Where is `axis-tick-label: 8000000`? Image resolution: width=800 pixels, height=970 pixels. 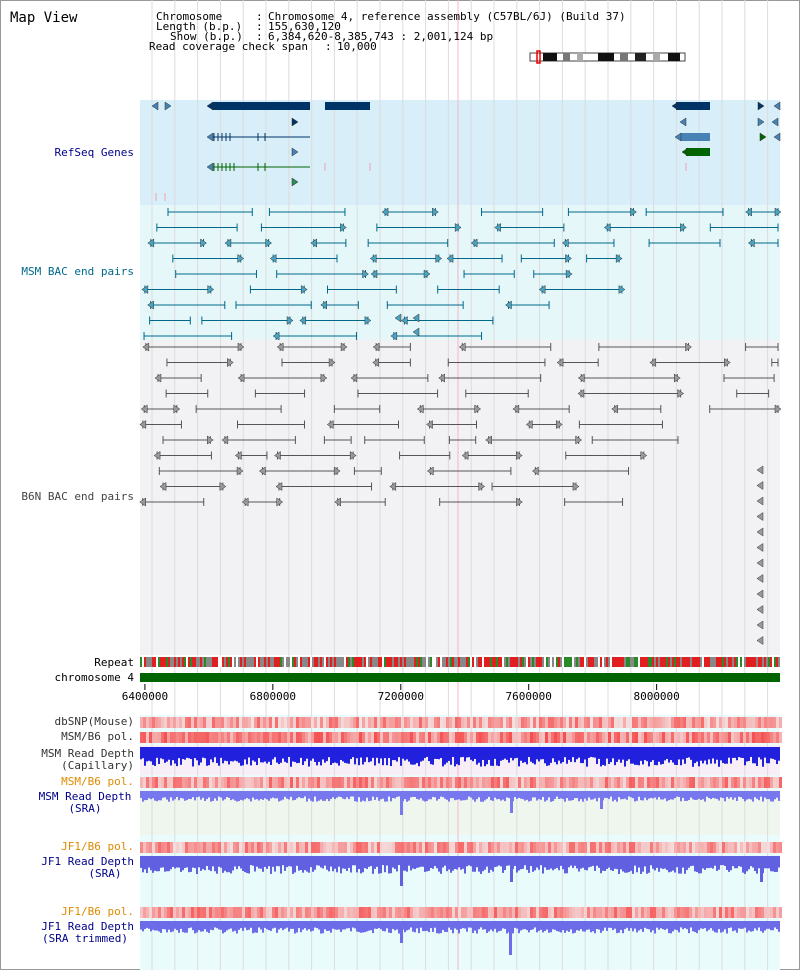 axis-tick-label: 8000000 is located at coordinates (656, 696).